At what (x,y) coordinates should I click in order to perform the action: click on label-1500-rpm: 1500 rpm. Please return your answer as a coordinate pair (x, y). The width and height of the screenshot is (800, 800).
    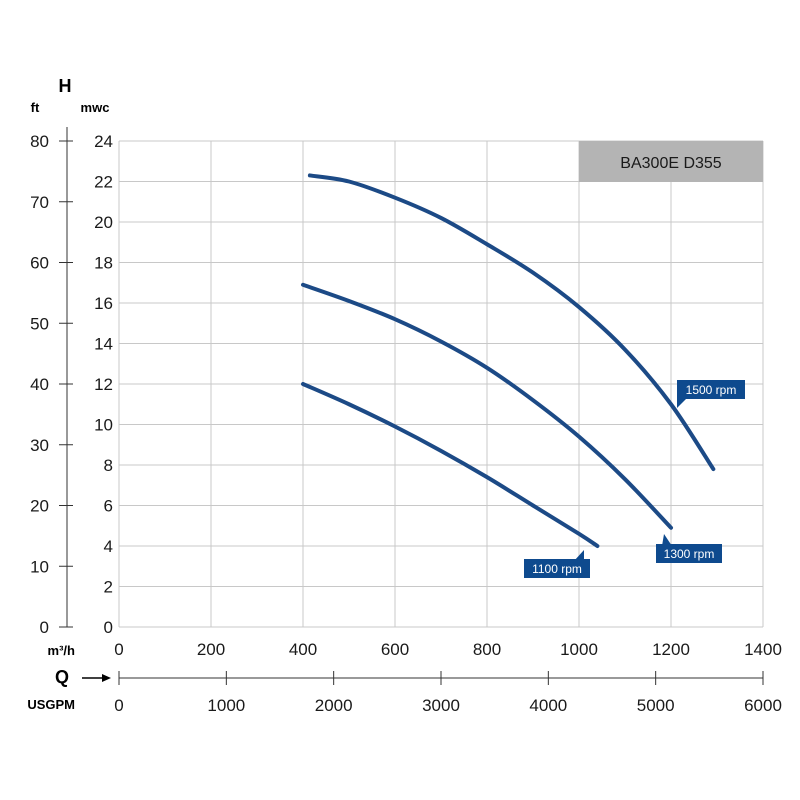
    Looking at the image, I should click on (711, 394).